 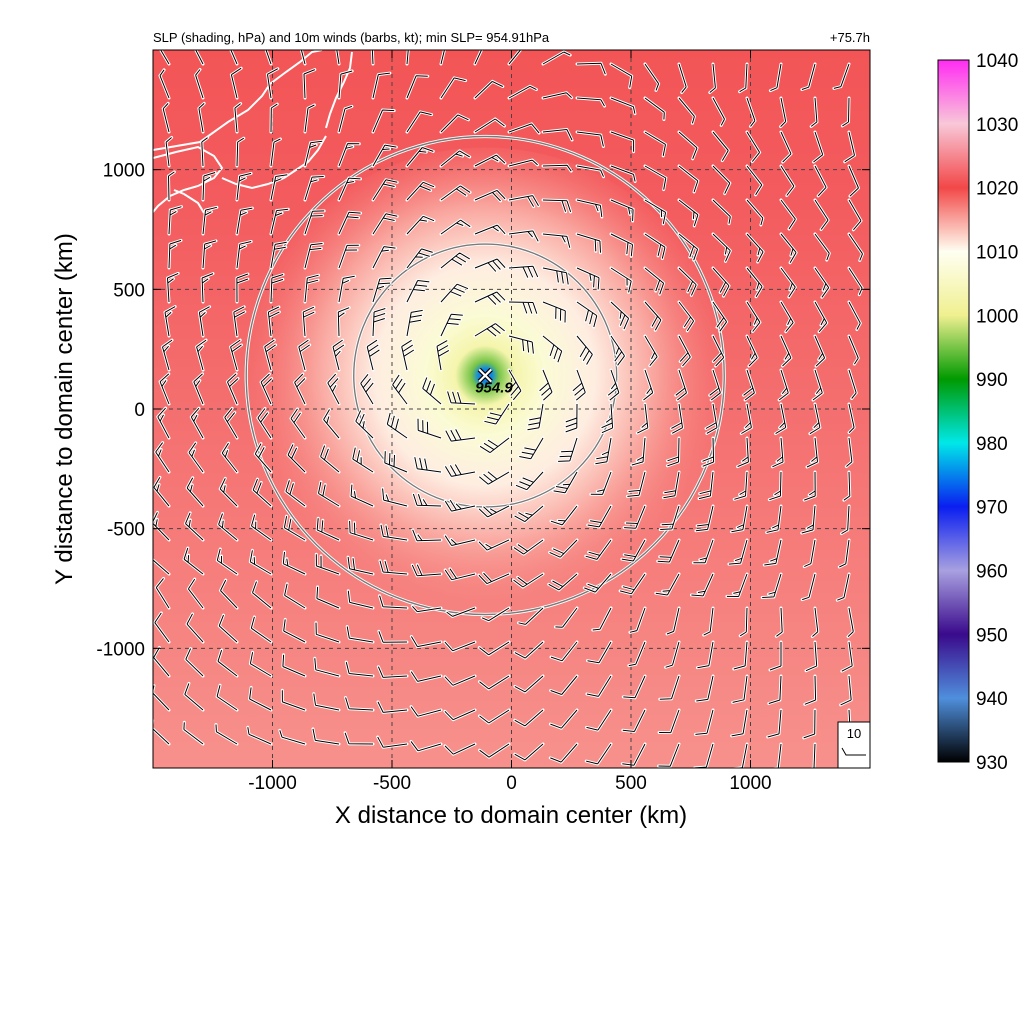 I want to click on x-tick-label: -500, so click(x=392, y=783).